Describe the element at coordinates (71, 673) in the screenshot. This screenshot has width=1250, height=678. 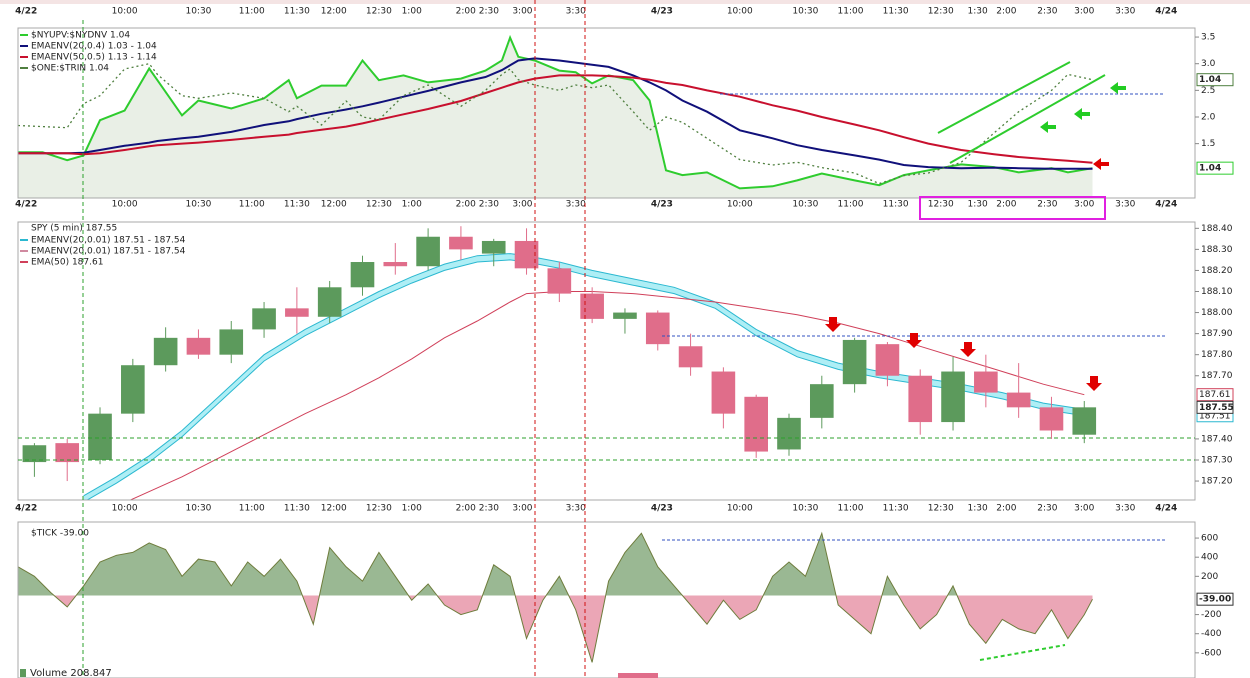
I see `panel-title: Volume 208.847` at that location.